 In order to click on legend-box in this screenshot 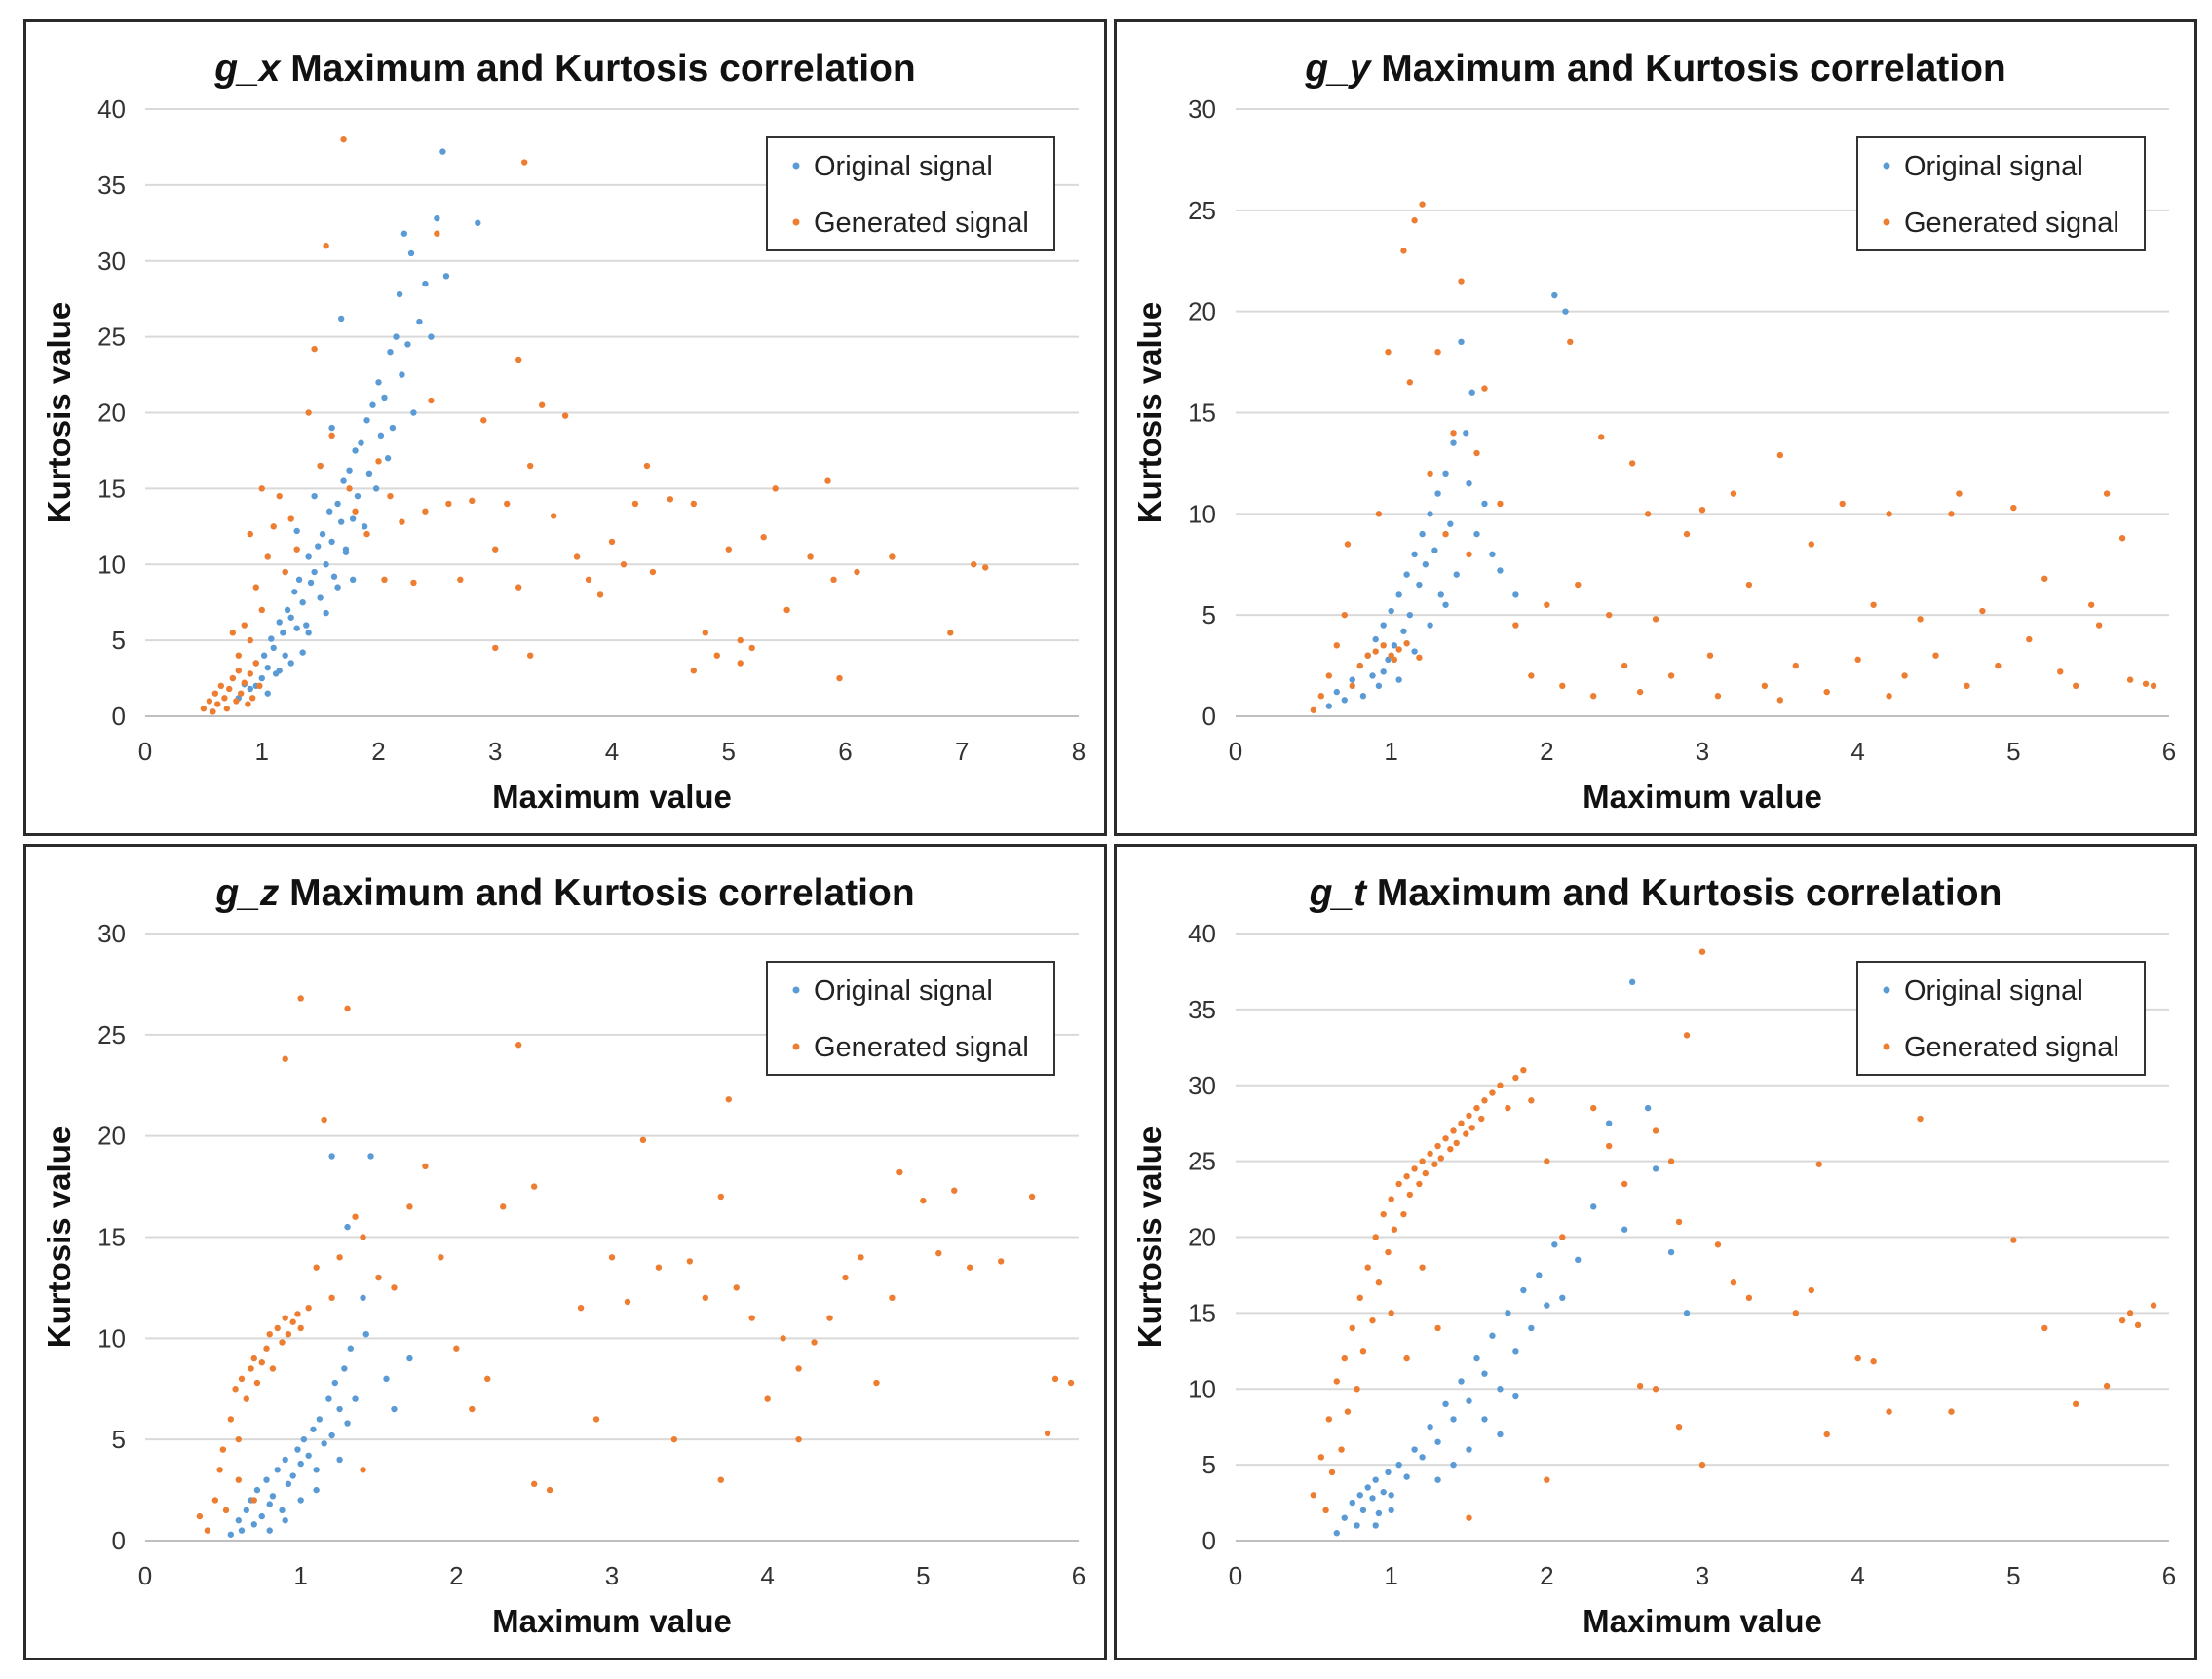, I will do `click(2001, 194)`.